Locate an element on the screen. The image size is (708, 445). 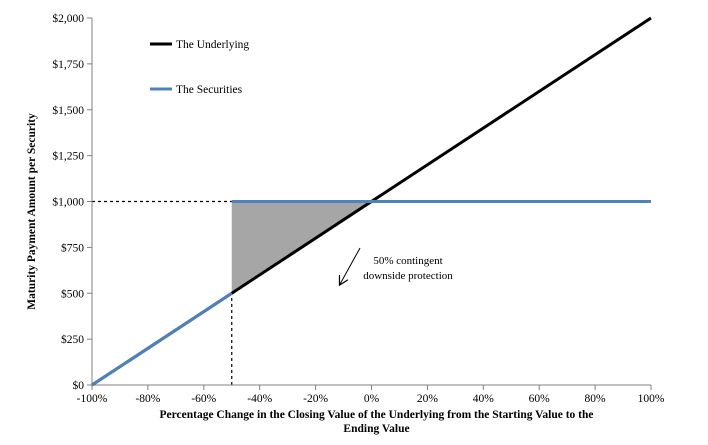
y-axis-title: Maturity Payment Amount per Security is located at coordinates (32, 211).